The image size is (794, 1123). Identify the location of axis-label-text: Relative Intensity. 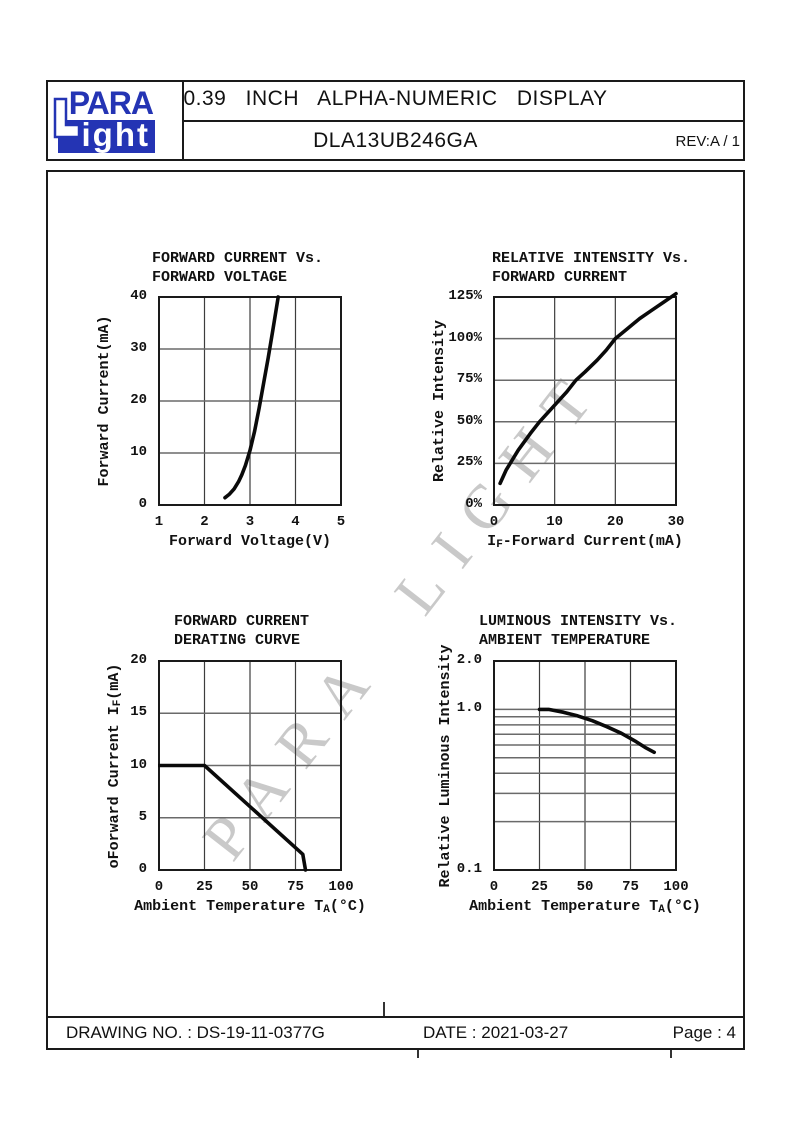
(439, 401).